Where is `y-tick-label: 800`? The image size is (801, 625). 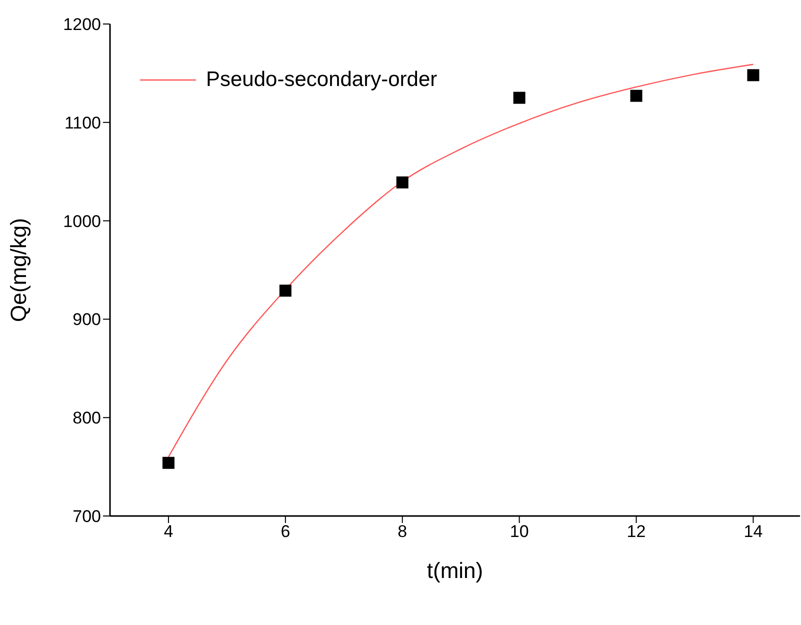 y-tick-label: 800 is located at coordinates (86, 418).